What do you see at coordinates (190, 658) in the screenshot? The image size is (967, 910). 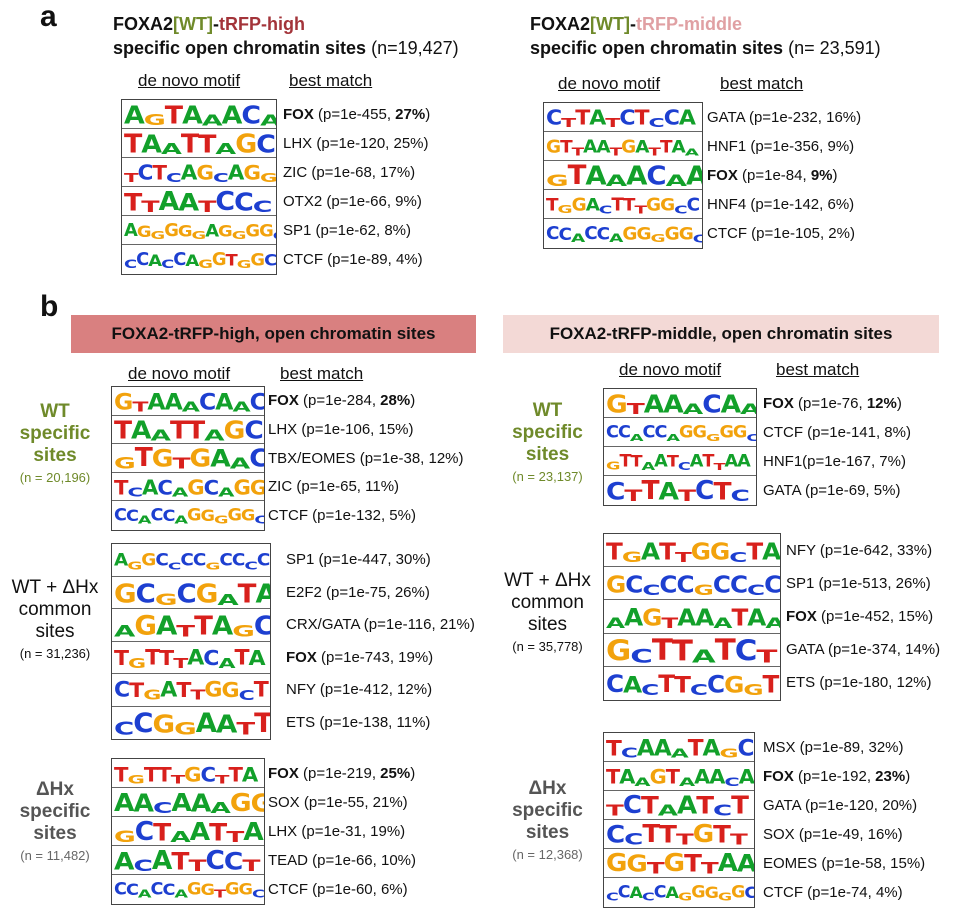 I see `sequence-logo: TGTTTACATA` at bounding box center [190, 658].